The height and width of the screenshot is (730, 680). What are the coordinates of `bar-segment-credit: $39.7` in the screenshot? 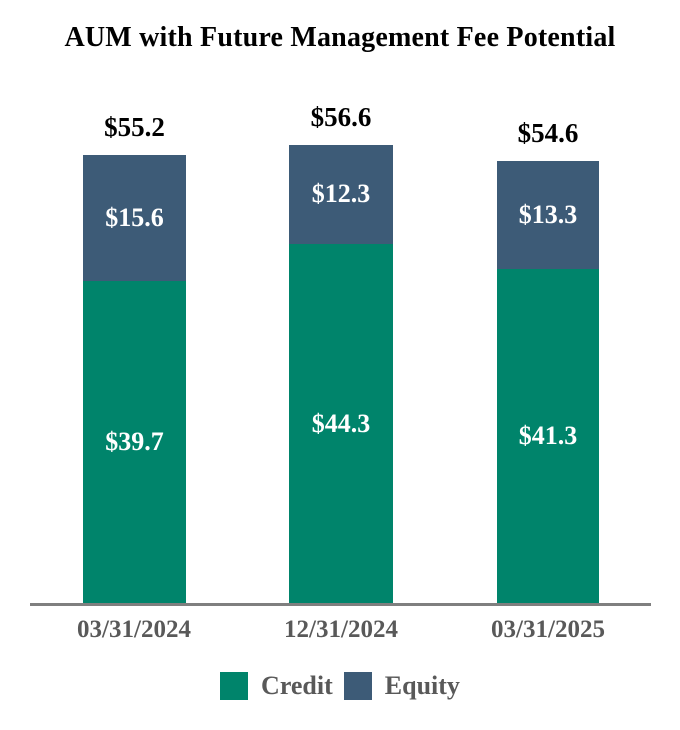 It's located at (134, 442).